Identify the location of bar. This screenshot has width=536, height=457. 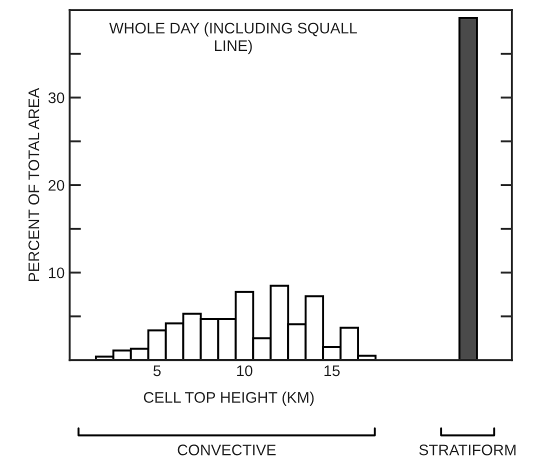
(468, 188).